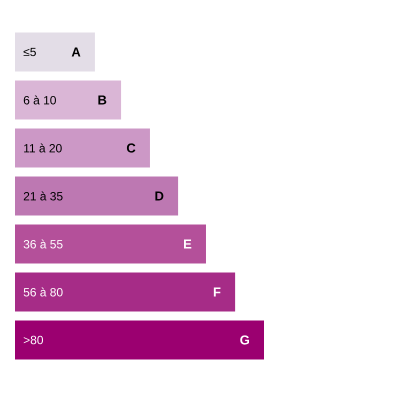  What do you see at coordinates (30, 52) in the screenshot?
I see `y-tick-label: ≤5` at bounding box center [30, 52].